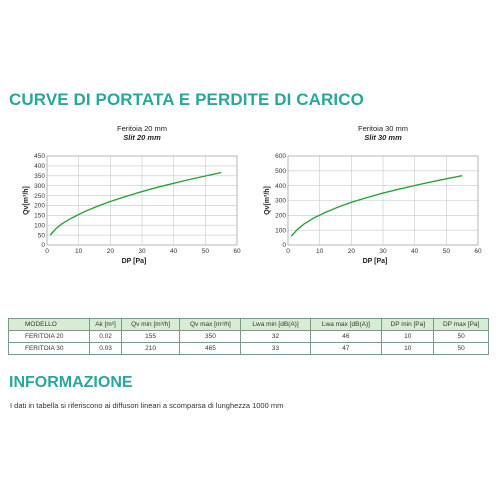 Image resolution: width=500 pixels, height=500 pixels. What do you see at coordinates (105, 324) in the screenshot?
I see `col-header: Ak [m²]` at bounding box center [105, 324].